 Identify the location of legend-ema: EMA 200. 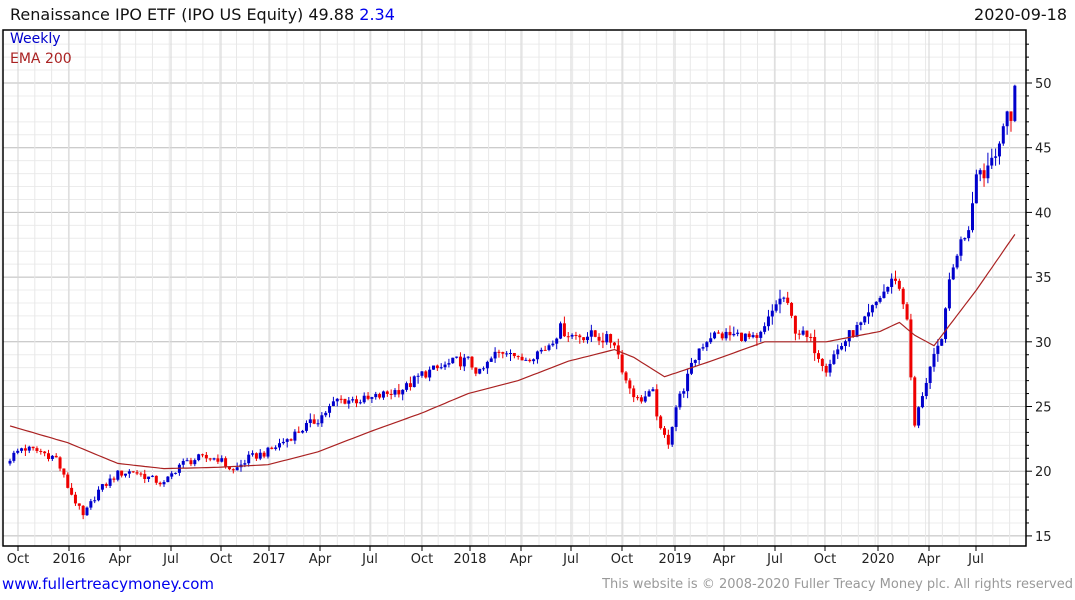
(41, 59).